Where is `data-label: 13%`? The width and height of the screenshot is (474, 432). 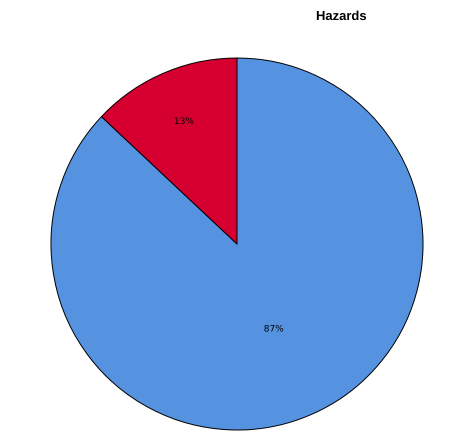 data-label: 13% is located at coordinates (184, 121).